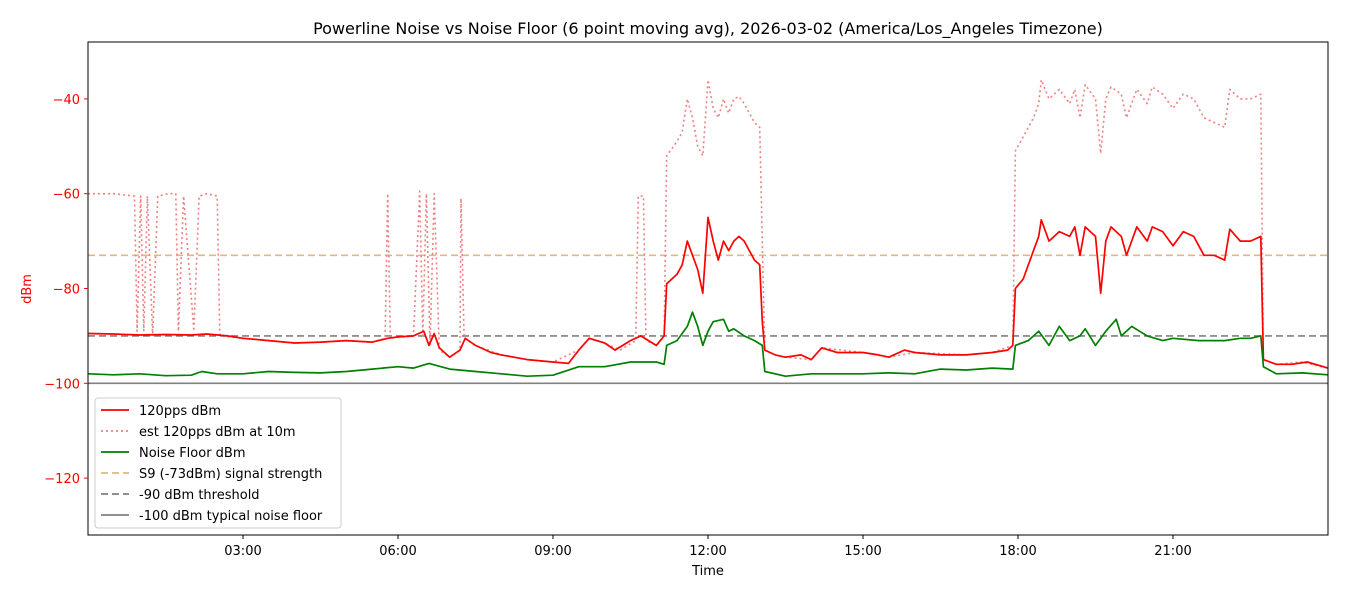 This screenshot has width=1347, height=598. What do you see at coordinates (62, 479) in the screenshot?
I see `y-tick-label-4: −120` at bounding box center [62, 479].